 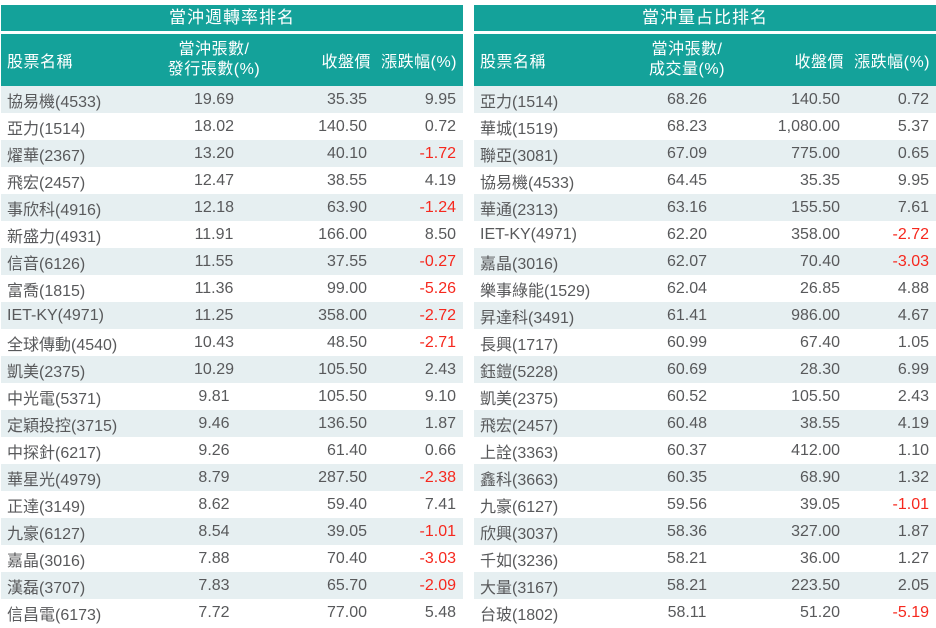 I want to click on table-row: 亞力(1514) 68.26 140.50 0.72, so click(x=705, y=99).